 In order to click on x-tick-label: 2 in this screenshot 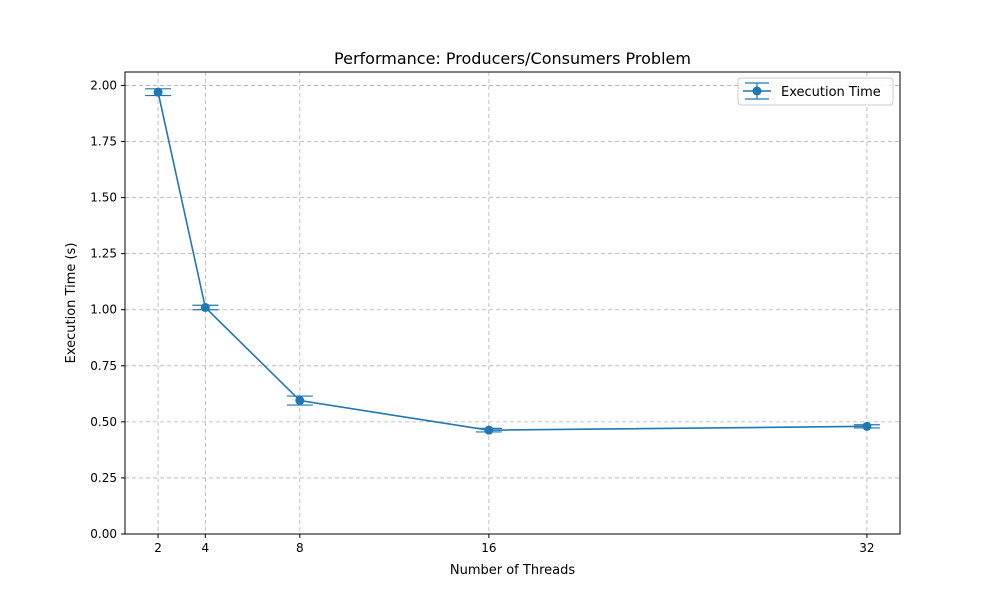, I will do `click(158, 548)`.